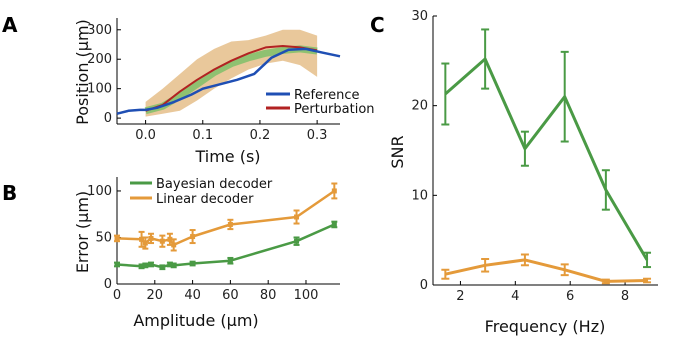 The height and width of the screenshot is (337, 678). Describe the element at coordinates (230, 295) in the screenshot. I see `x-tick-label: 60` at that location.